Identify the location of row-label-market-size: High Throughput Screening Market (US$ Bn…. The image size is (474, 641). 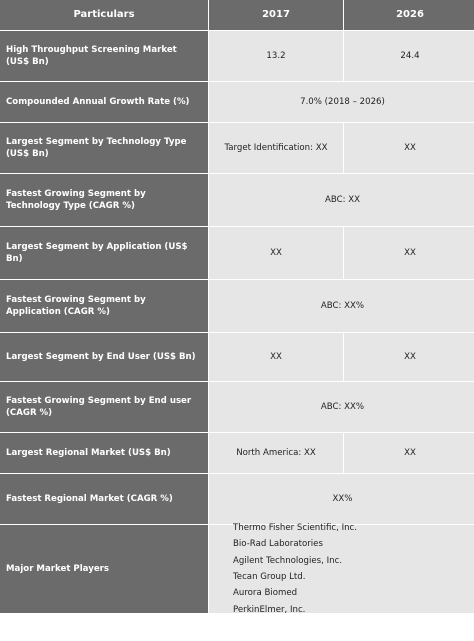
(104, 56).